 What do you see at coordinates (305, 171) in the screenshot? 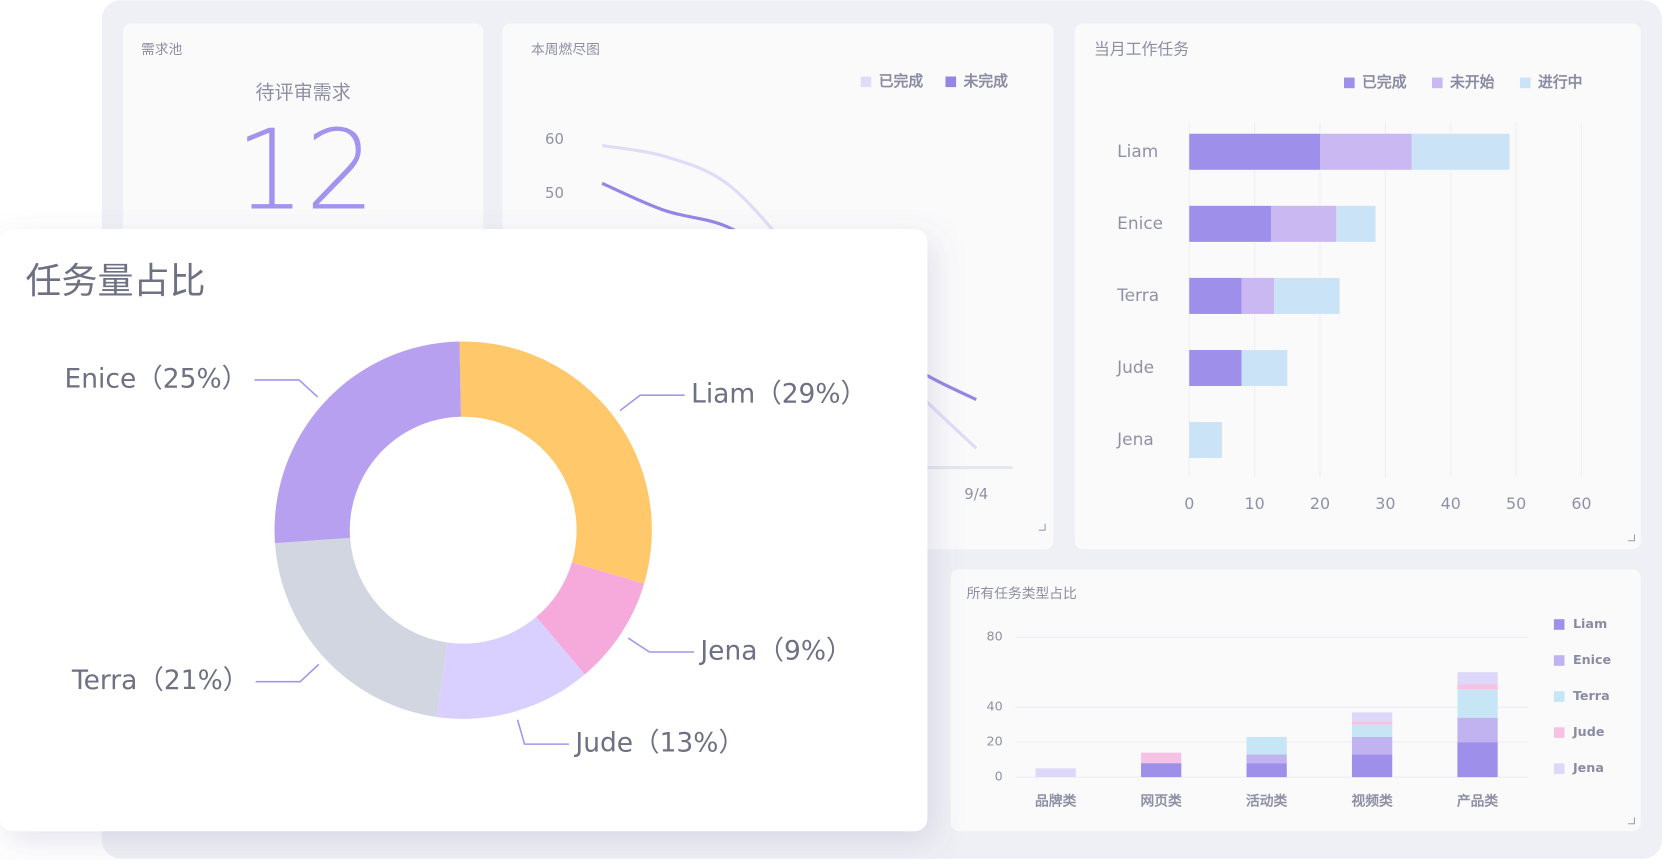
I see `stat-value: 12` at bounding box center [305, 171].